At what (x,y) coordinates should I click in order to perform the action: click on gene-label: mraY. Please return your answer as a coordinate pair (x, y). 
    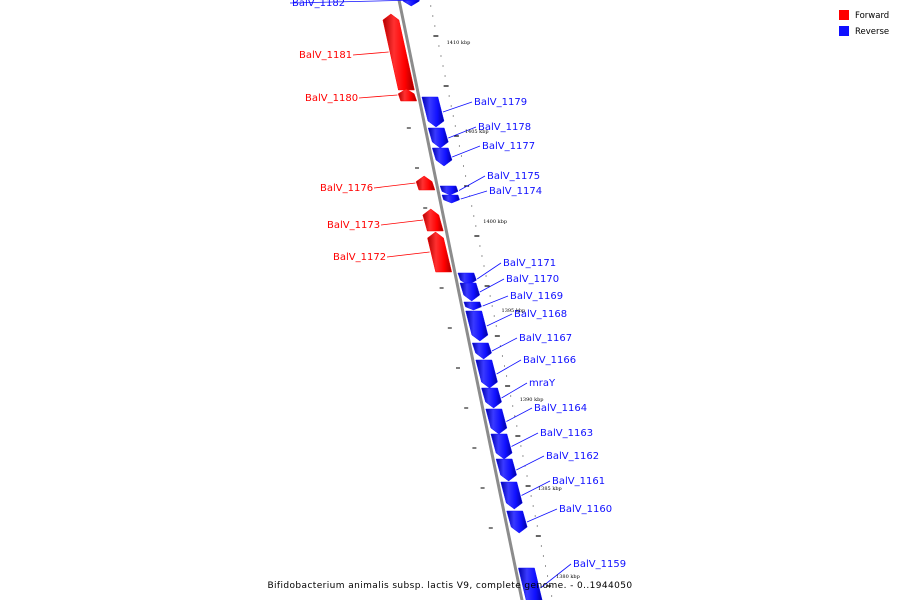
    Looking at the image, I should click on (542, 383).